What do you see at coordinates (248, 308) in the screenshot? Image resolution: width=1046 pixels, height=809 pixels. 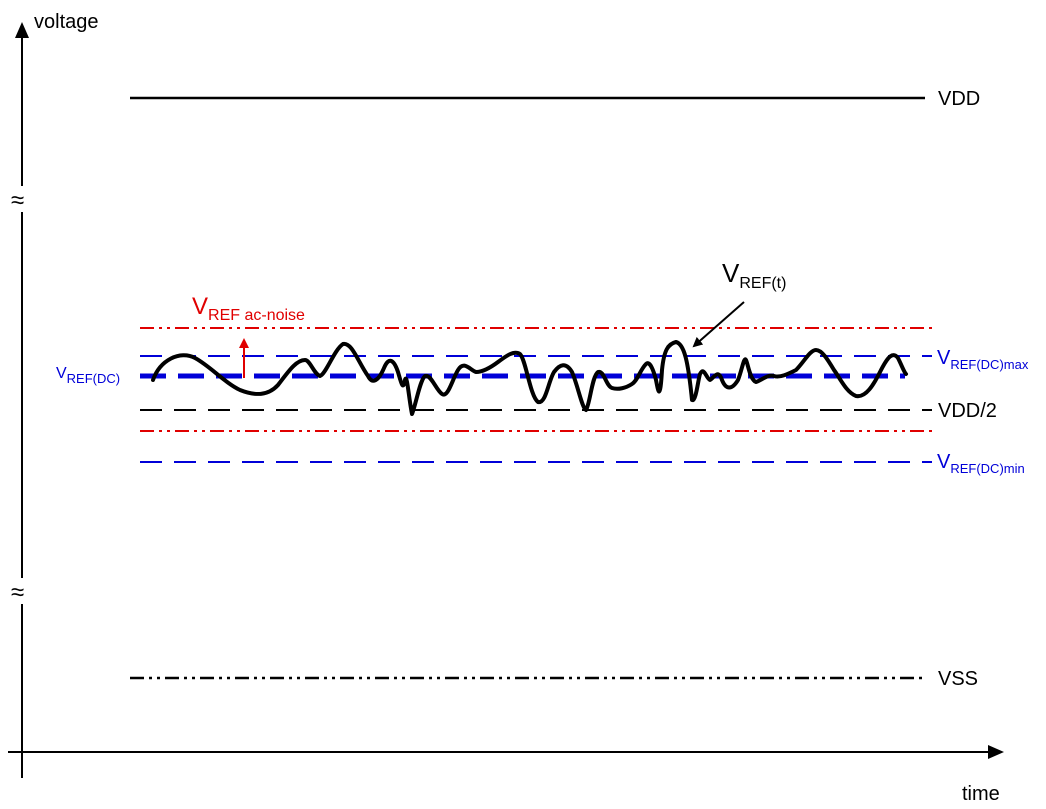 I see `ac-noise-label: VREF ac-noise` at bounding box center [248, 308].